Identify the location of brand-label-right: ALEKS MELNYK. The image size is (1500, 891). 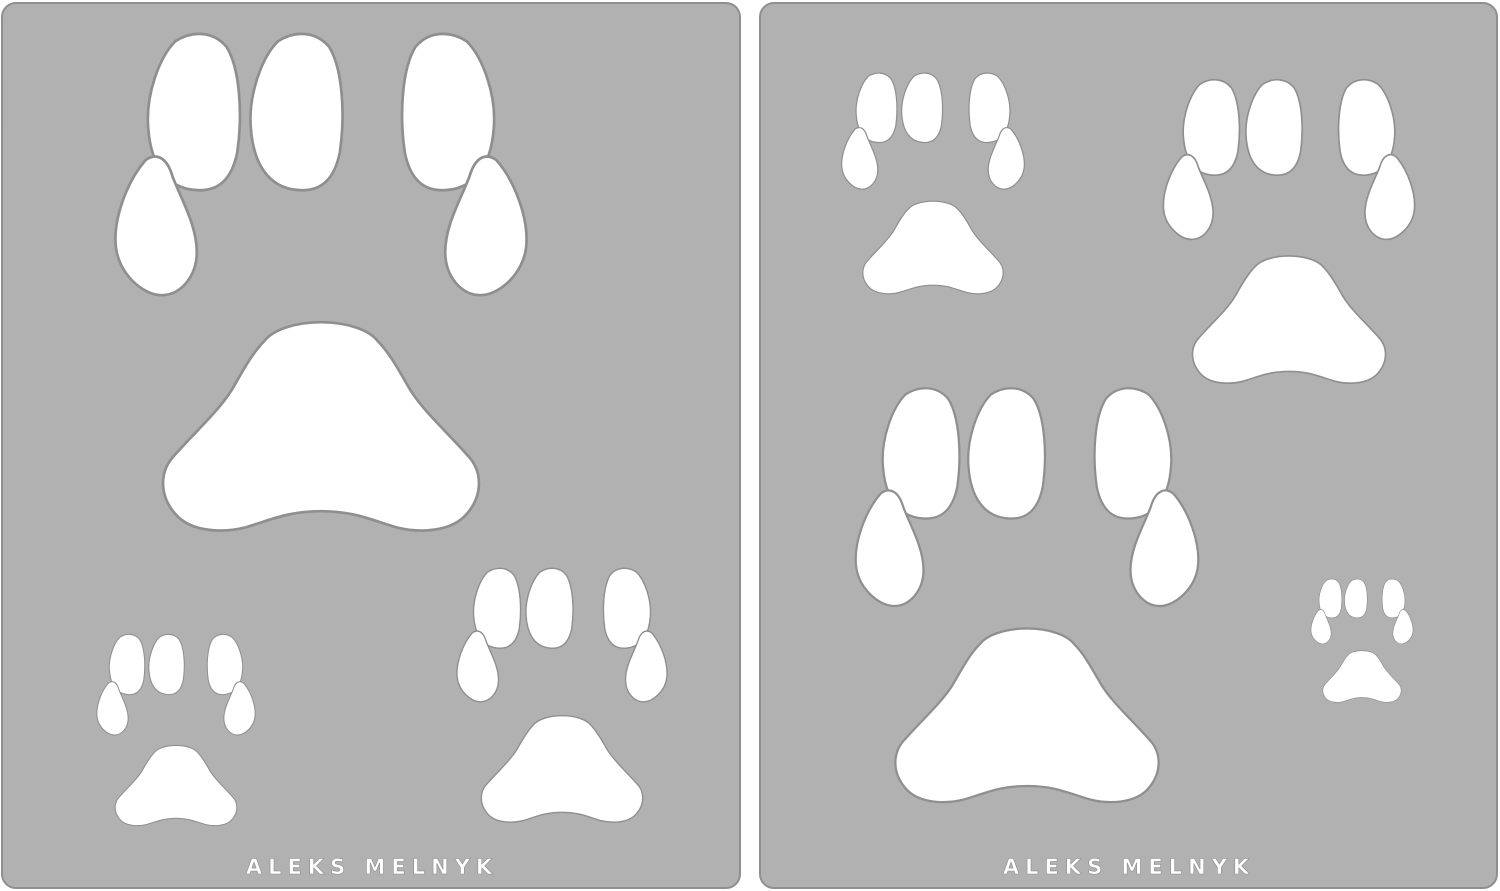
(1129, 867).